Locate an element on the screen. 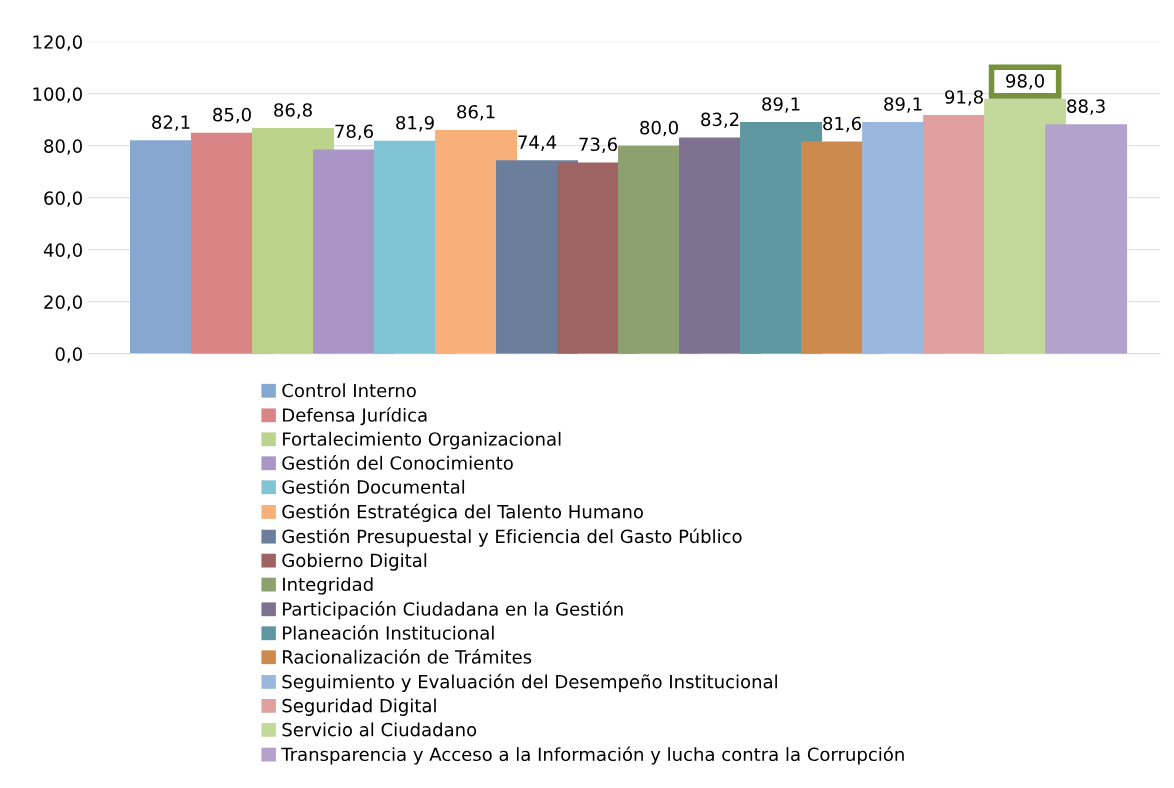  legend-label: Gestión Estratégica del Talento Humano is located at coordinates (462, 512).